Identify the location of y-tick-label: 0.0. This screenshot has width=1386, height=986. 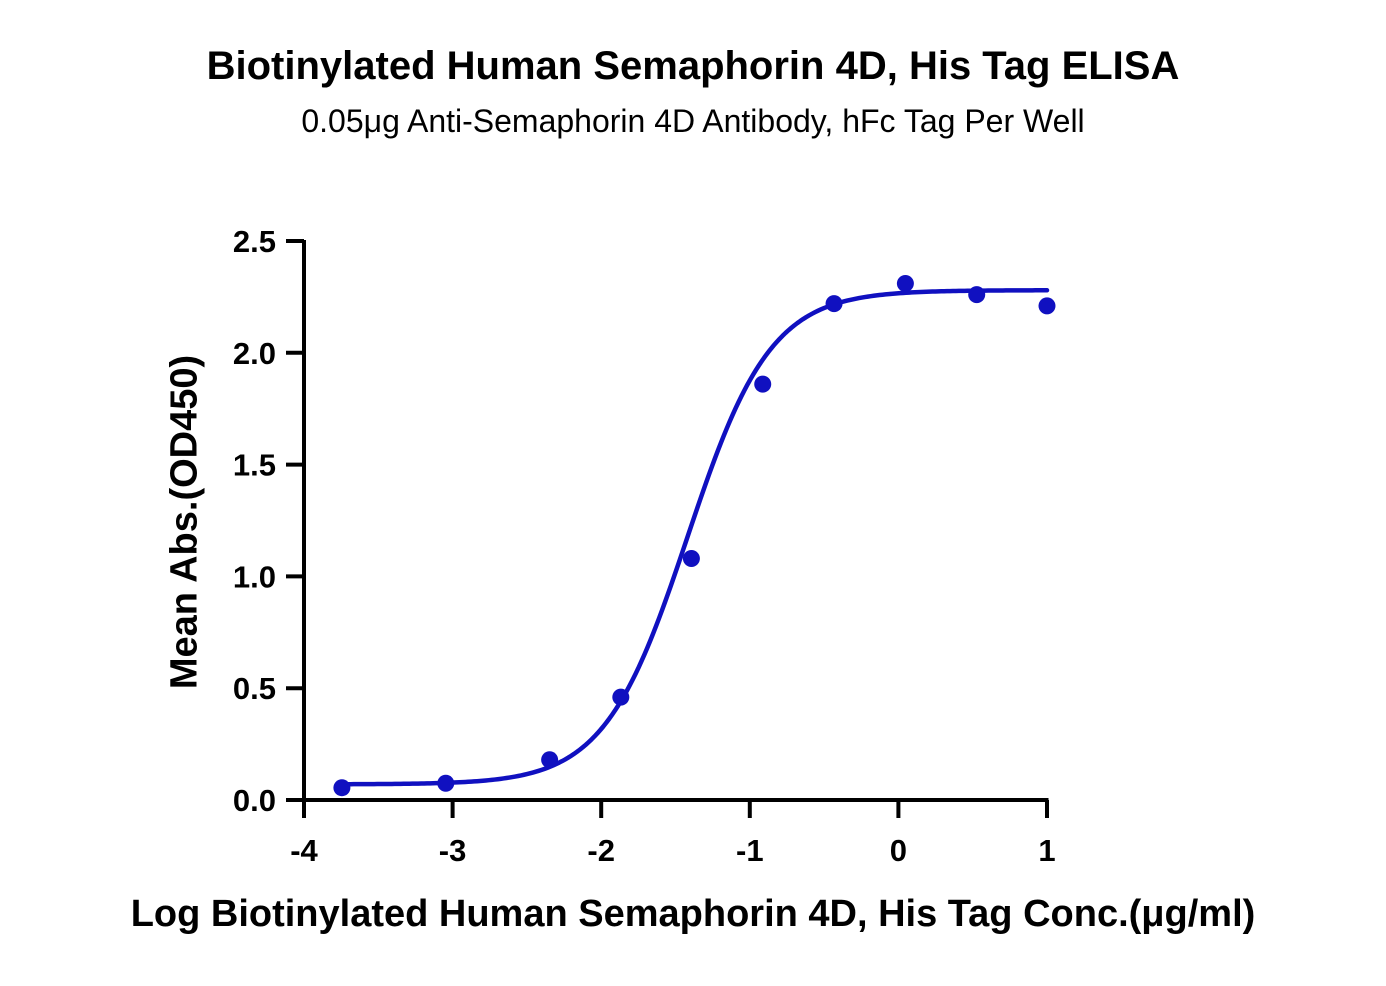
(254, 800).